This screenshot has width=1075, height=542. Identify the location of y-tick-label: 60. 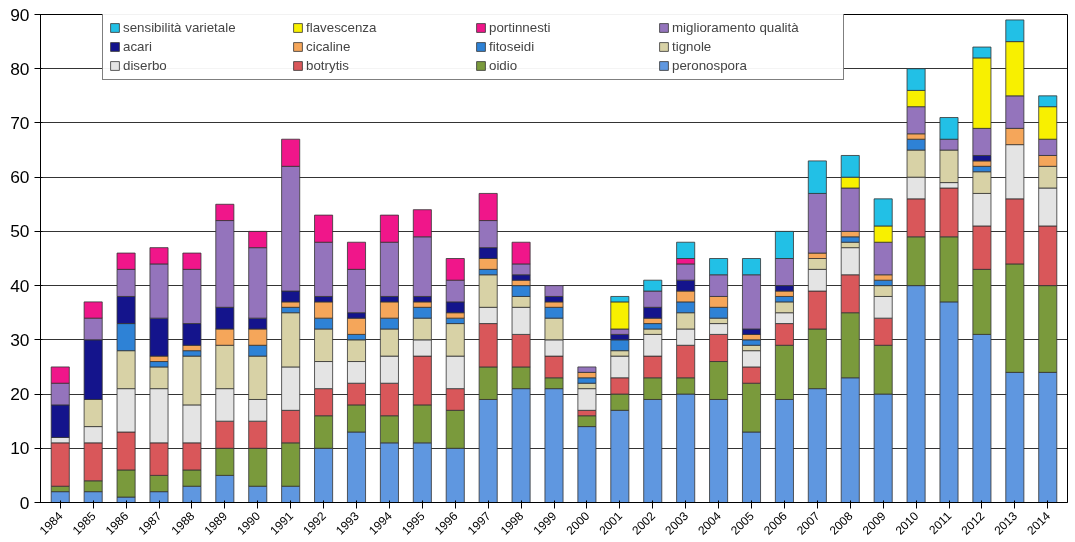
(20, 177).